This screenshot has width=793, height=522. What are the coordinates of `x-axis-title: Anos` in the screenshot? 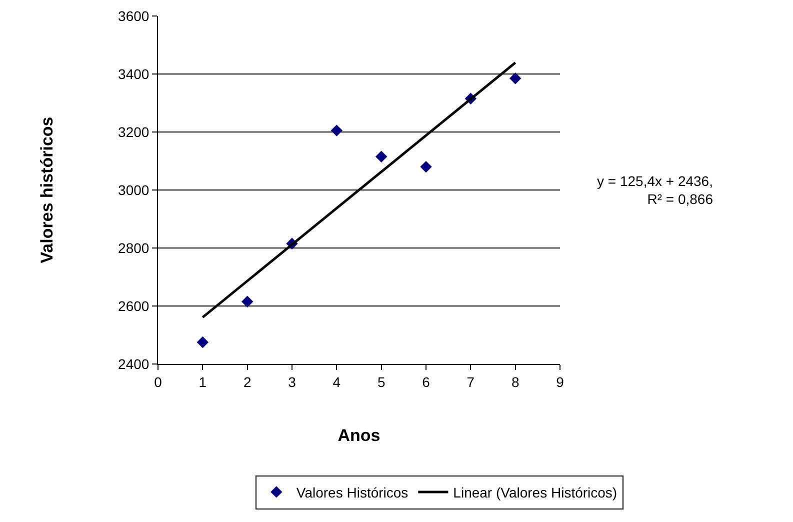 It's located at (359, 436).